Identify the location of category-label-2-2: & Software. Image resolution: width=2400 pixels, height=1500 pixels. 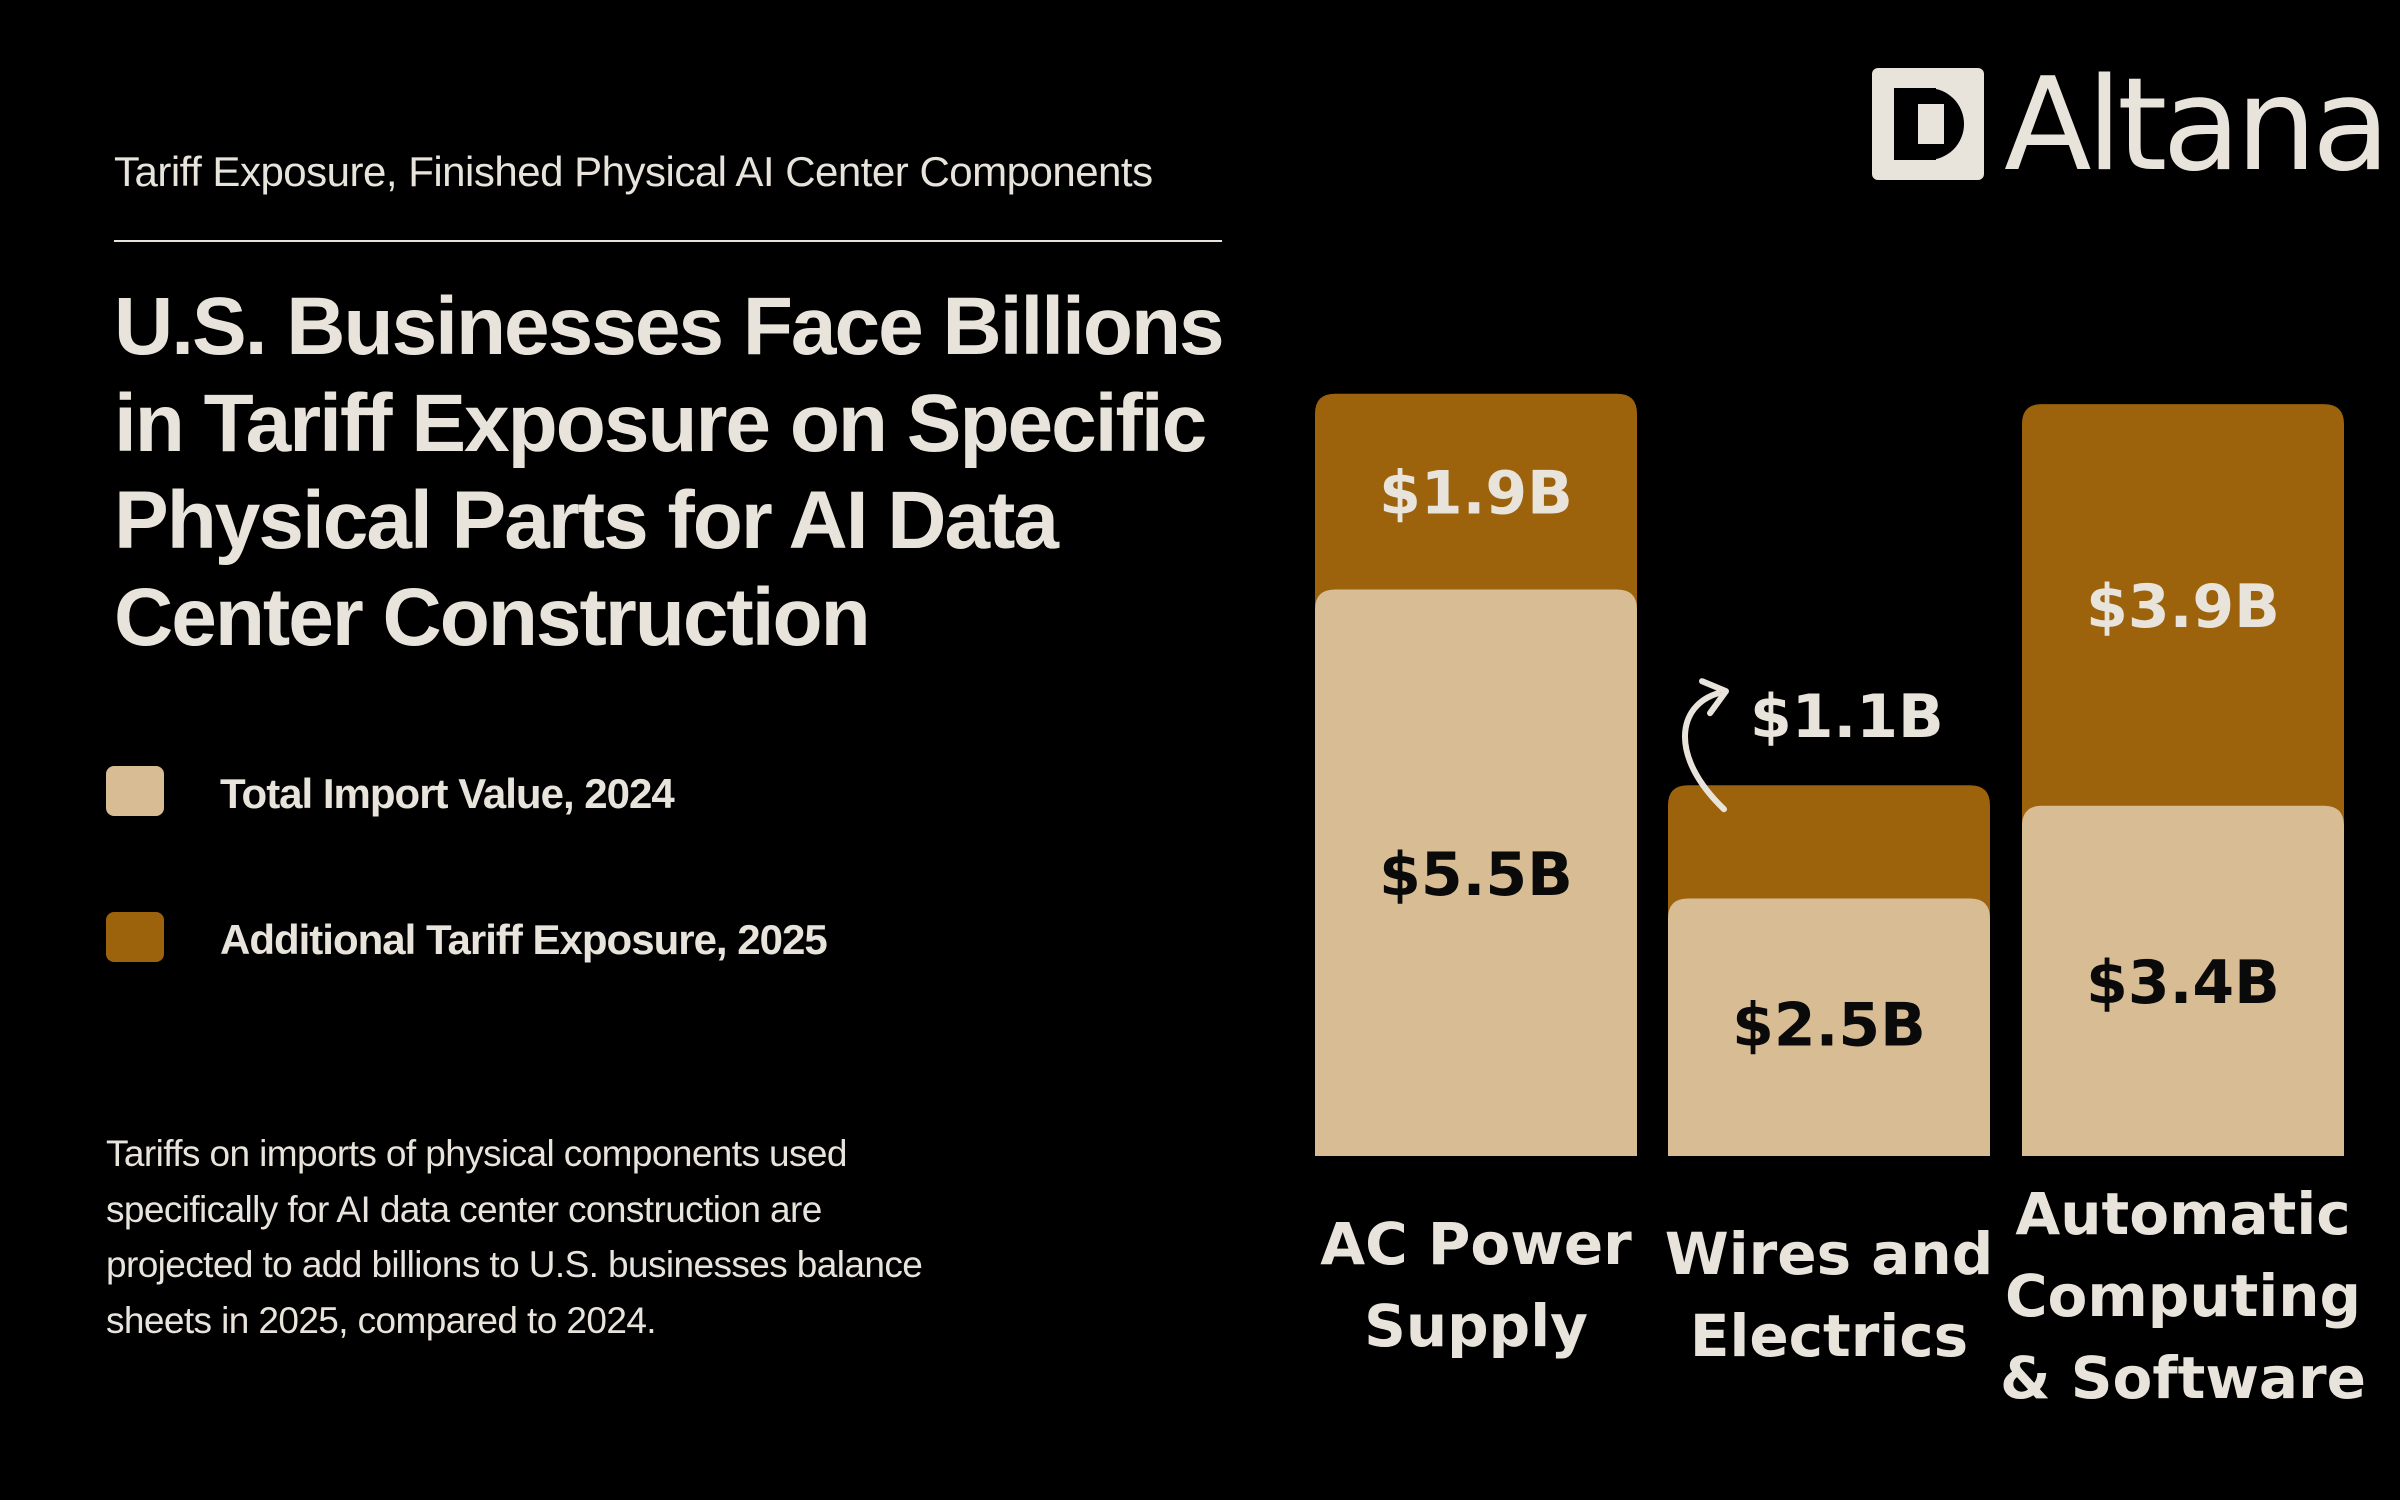
(2183, 1378).